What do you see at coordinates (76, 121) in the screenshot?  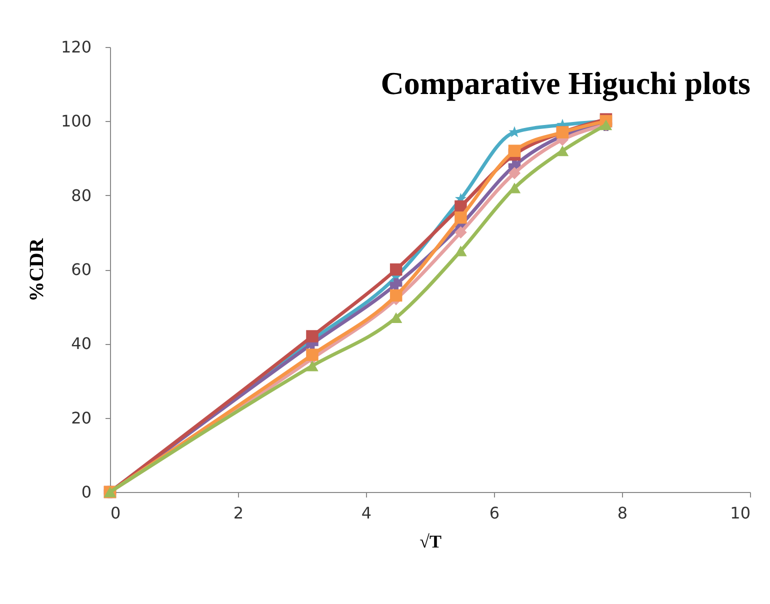 I see `y-tick-label: 100` at bounding box center [76, 121].